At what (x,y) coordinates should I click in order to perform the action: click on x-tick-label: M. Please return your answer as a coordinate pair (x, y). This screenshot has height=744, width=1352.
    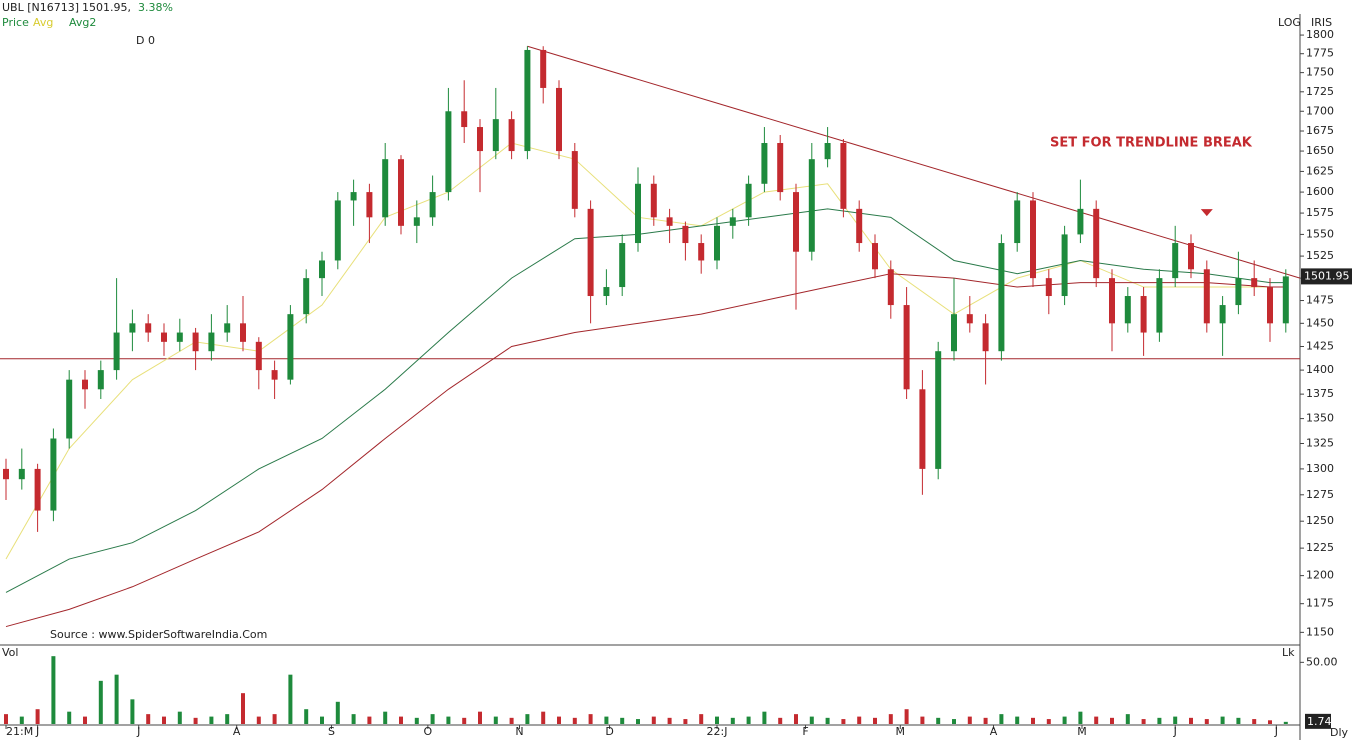
    Looking at the image, I should click on (901, 731).